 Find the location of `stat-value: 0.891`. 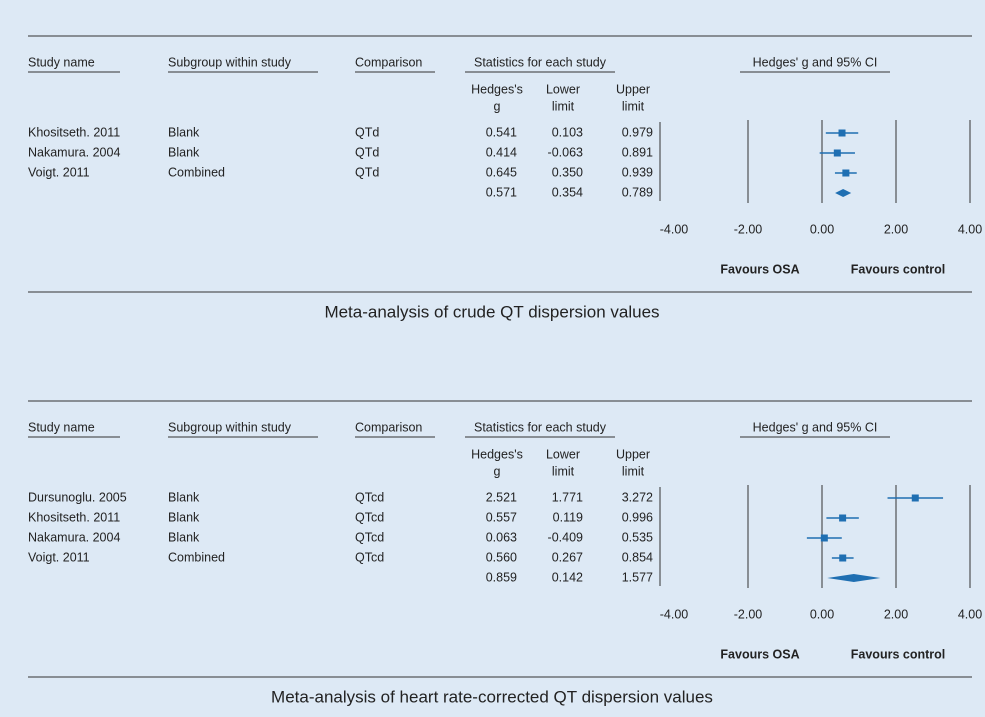

stat-value: 0.891 is located at coordinates (637, 152).